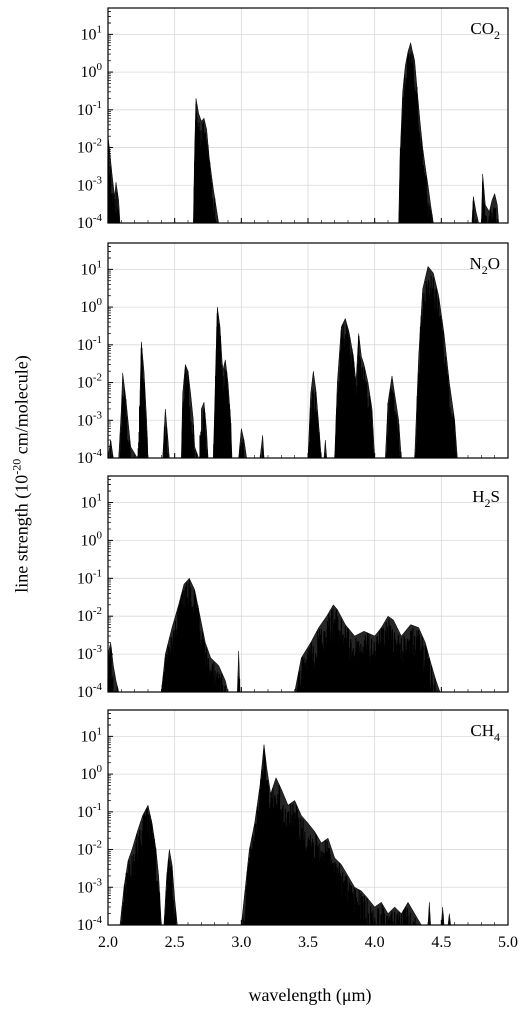 The image size is (519, 1010). I want to click on y-axis-title-exponent: -20, so click(16, 466).